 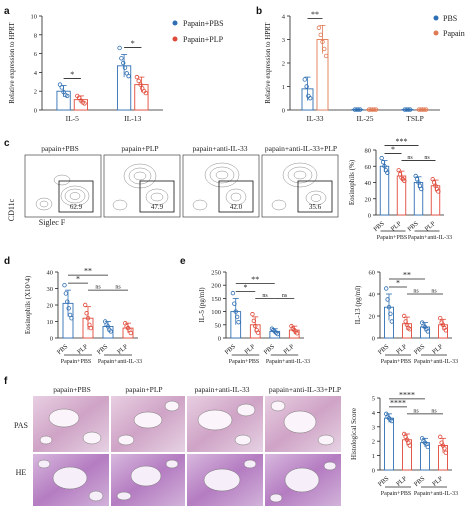 What do you see at coordinates (389, 444) in the screenshot?
I see `chart-f-bar` at bounding box center [389, 444].